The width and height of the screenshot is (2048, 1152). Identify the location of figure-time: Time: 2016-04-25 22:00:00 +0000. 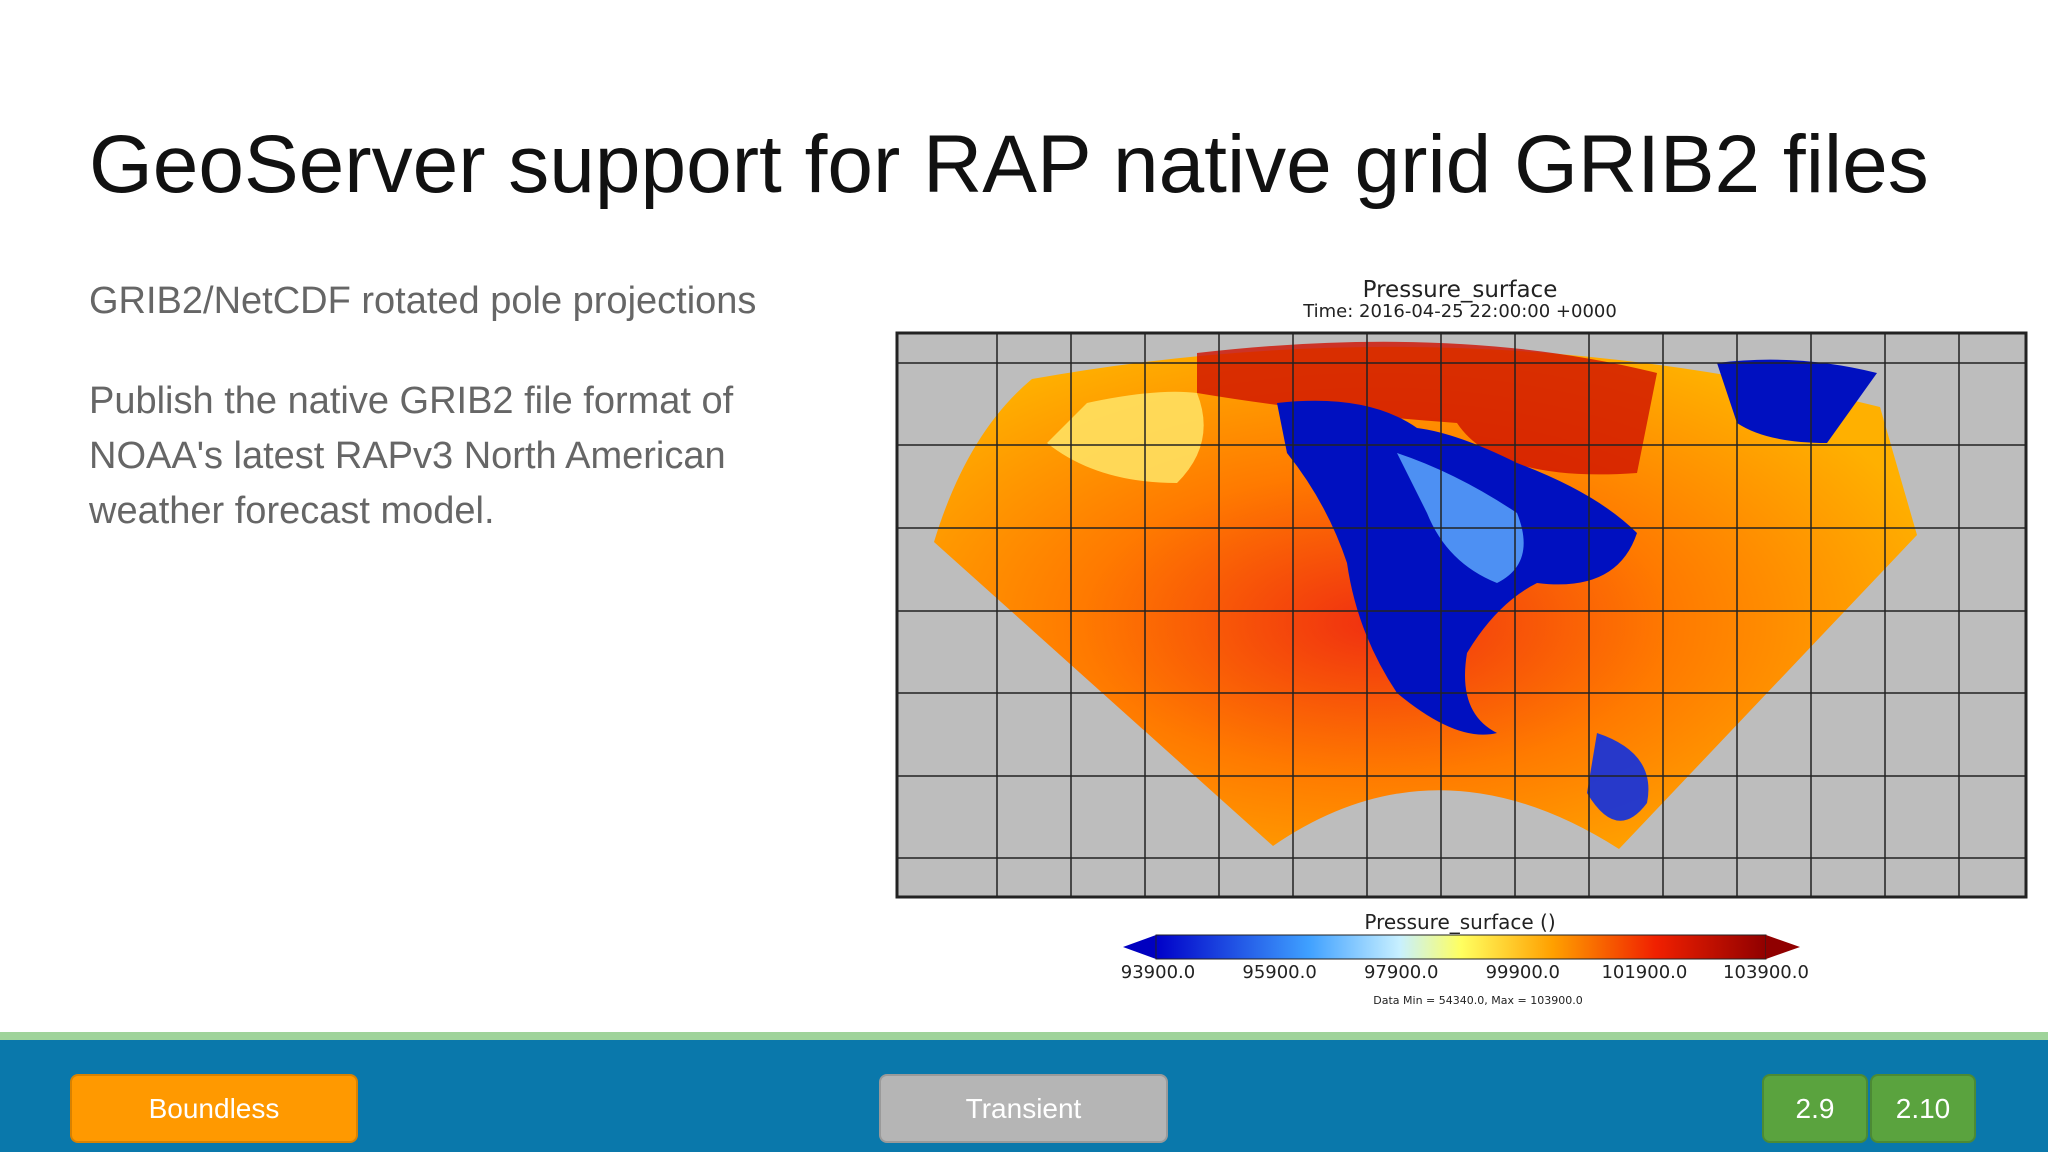
(1459, 311).